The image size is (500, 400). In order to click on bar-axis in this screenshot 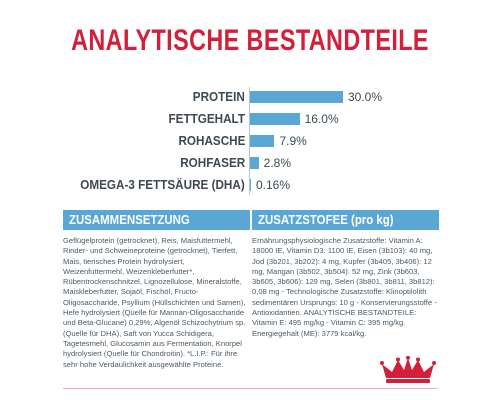, I will do `click(249, 141)`.